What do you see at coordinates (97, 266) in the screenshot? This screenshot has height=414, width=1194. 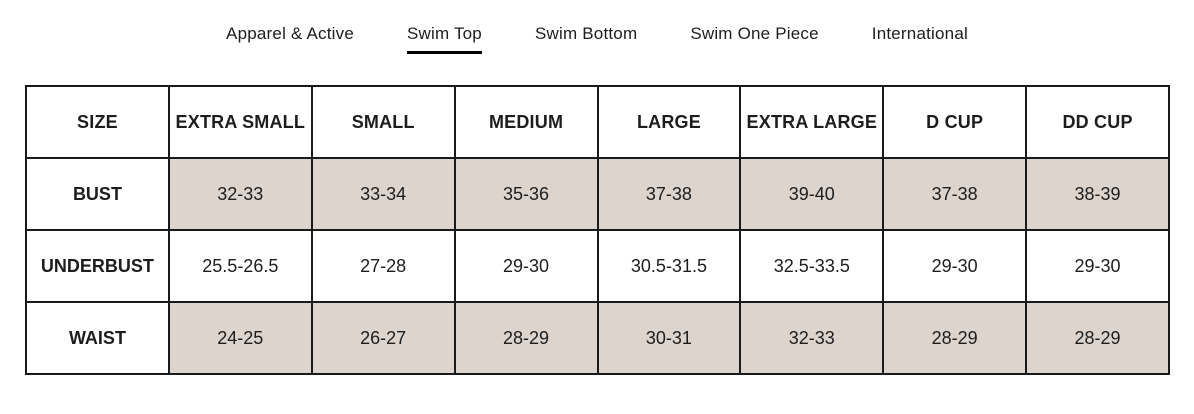 I see `row-label-underbust: UNDERBUST` at bounding box center [97, 266].